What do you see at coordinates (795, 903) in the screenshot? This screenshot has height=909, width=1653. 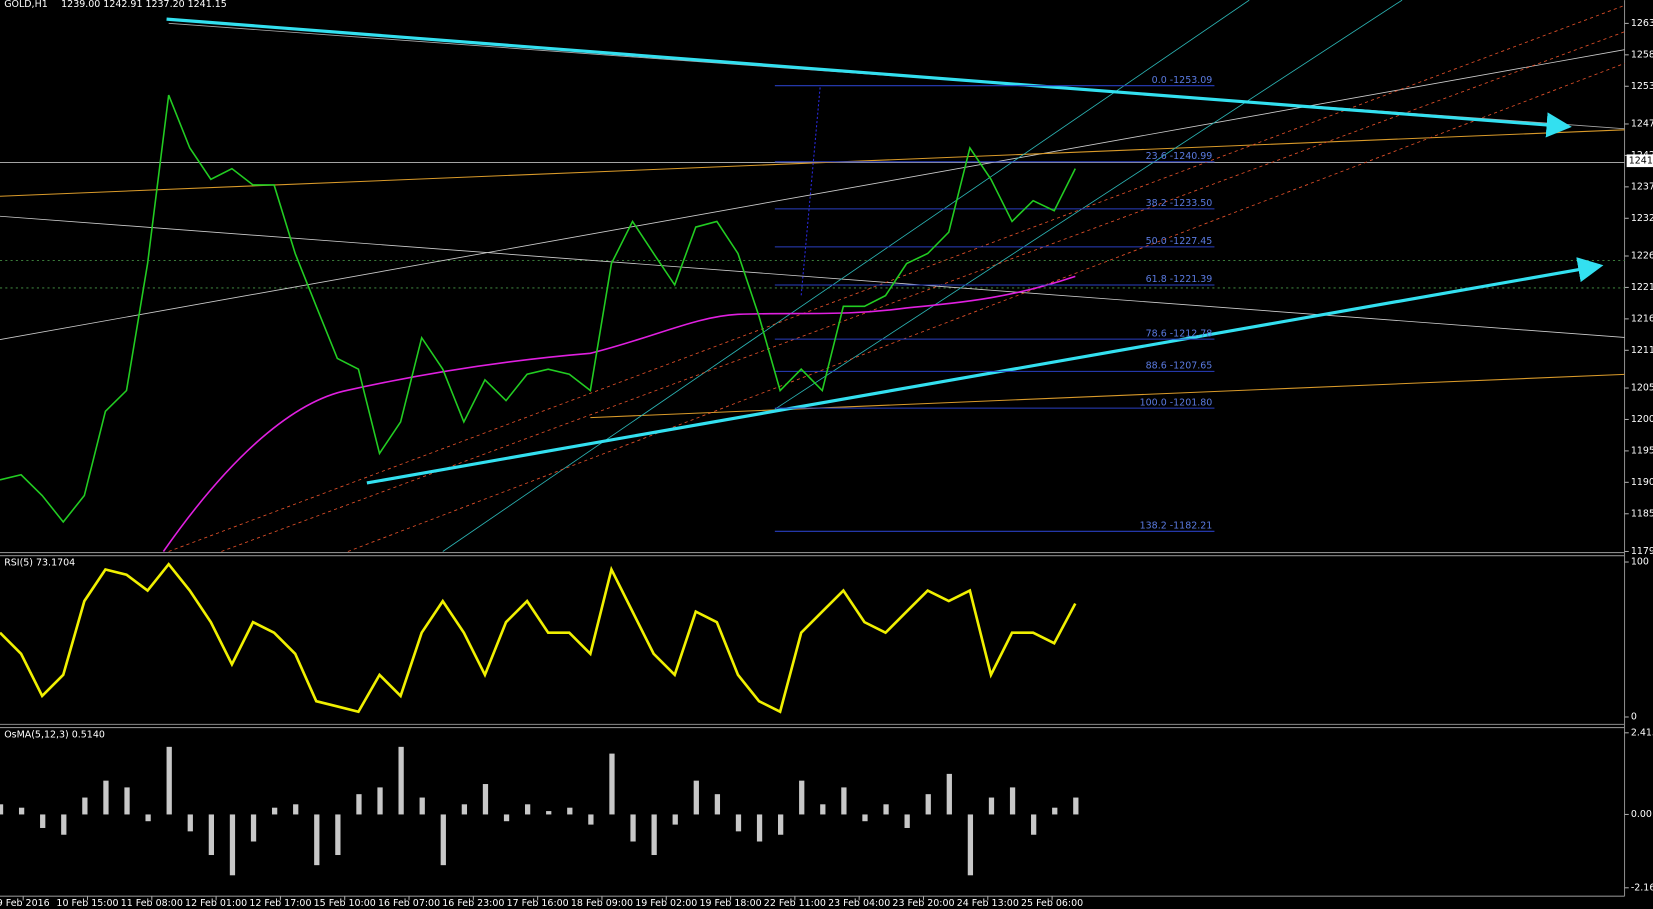 I see `time-label: 22 Feb 11:00` at bounding box center [795, 903].